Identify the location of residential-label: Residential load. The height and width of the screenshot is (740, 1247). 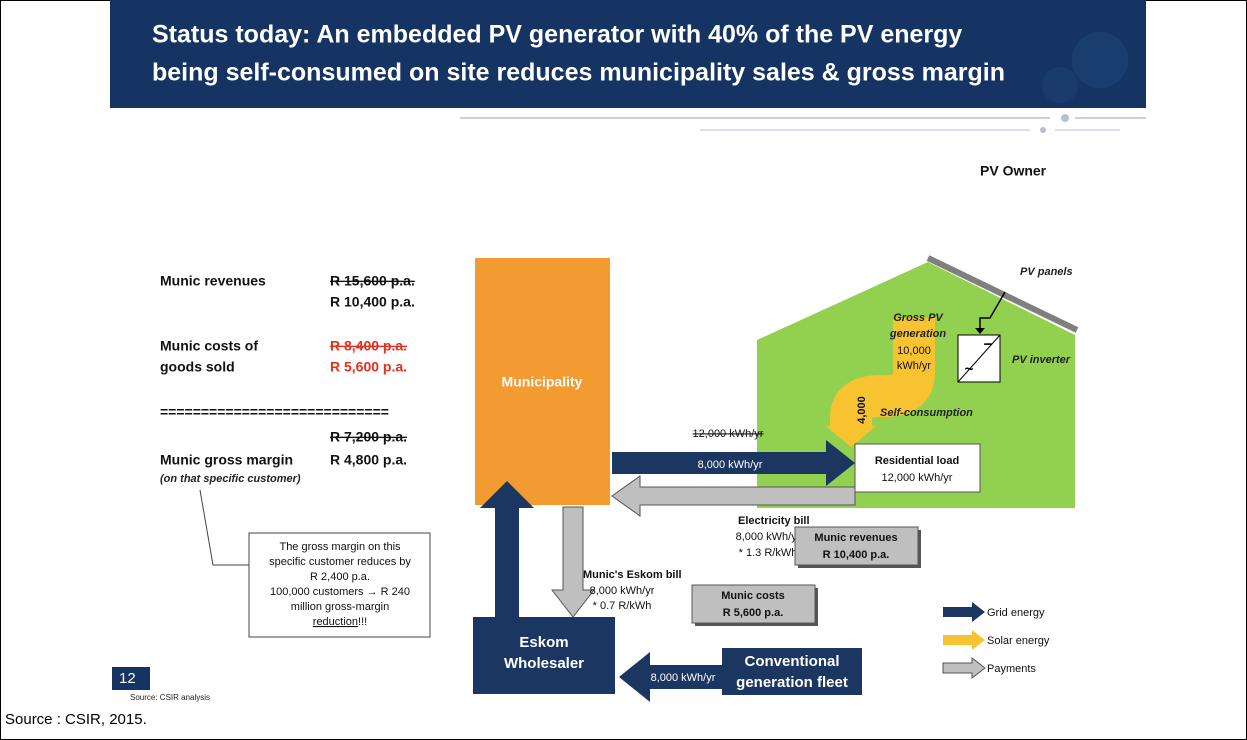
(917, 461).